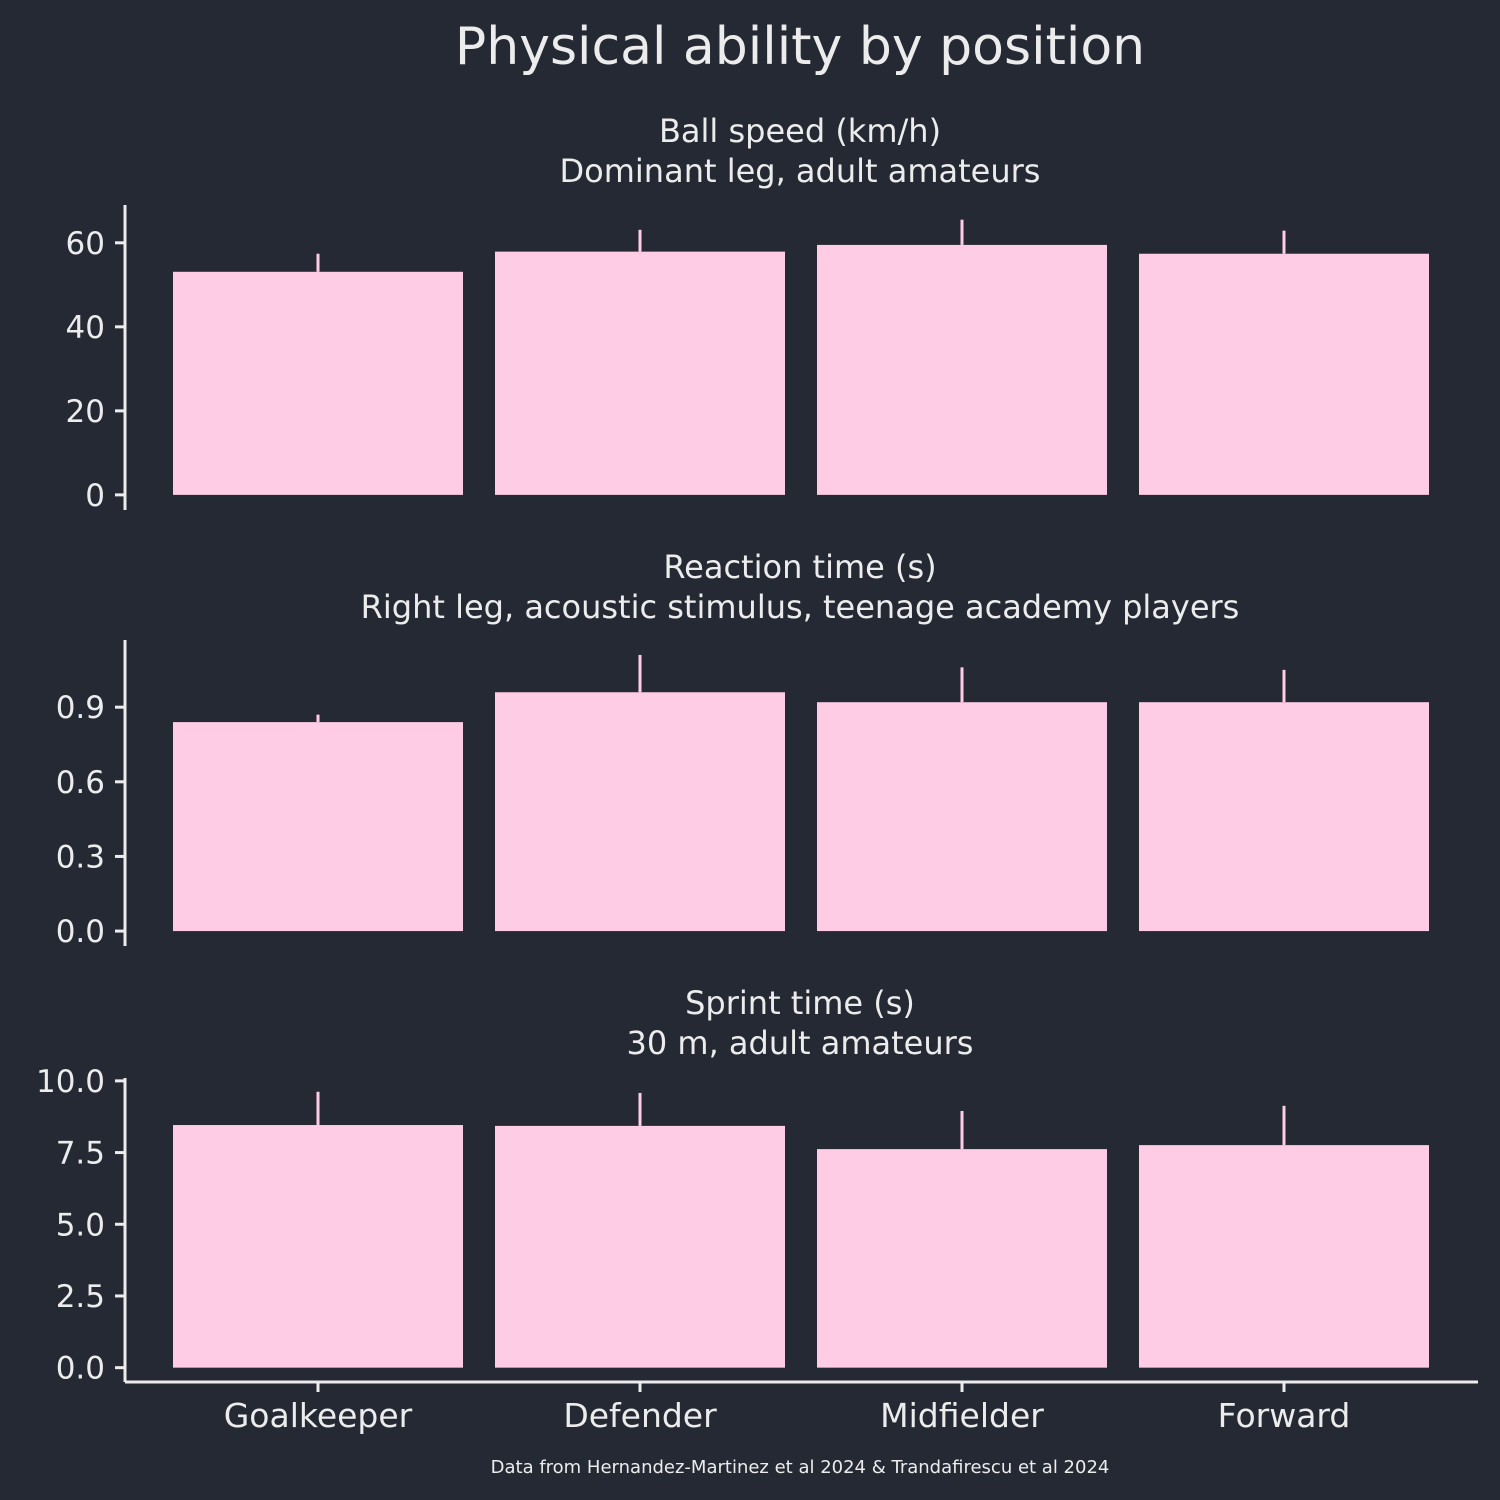  What do you see at coordinates (85, 244) in the screenshot?
I see `y-tick-label: 60` at bounding box center [85, 244].